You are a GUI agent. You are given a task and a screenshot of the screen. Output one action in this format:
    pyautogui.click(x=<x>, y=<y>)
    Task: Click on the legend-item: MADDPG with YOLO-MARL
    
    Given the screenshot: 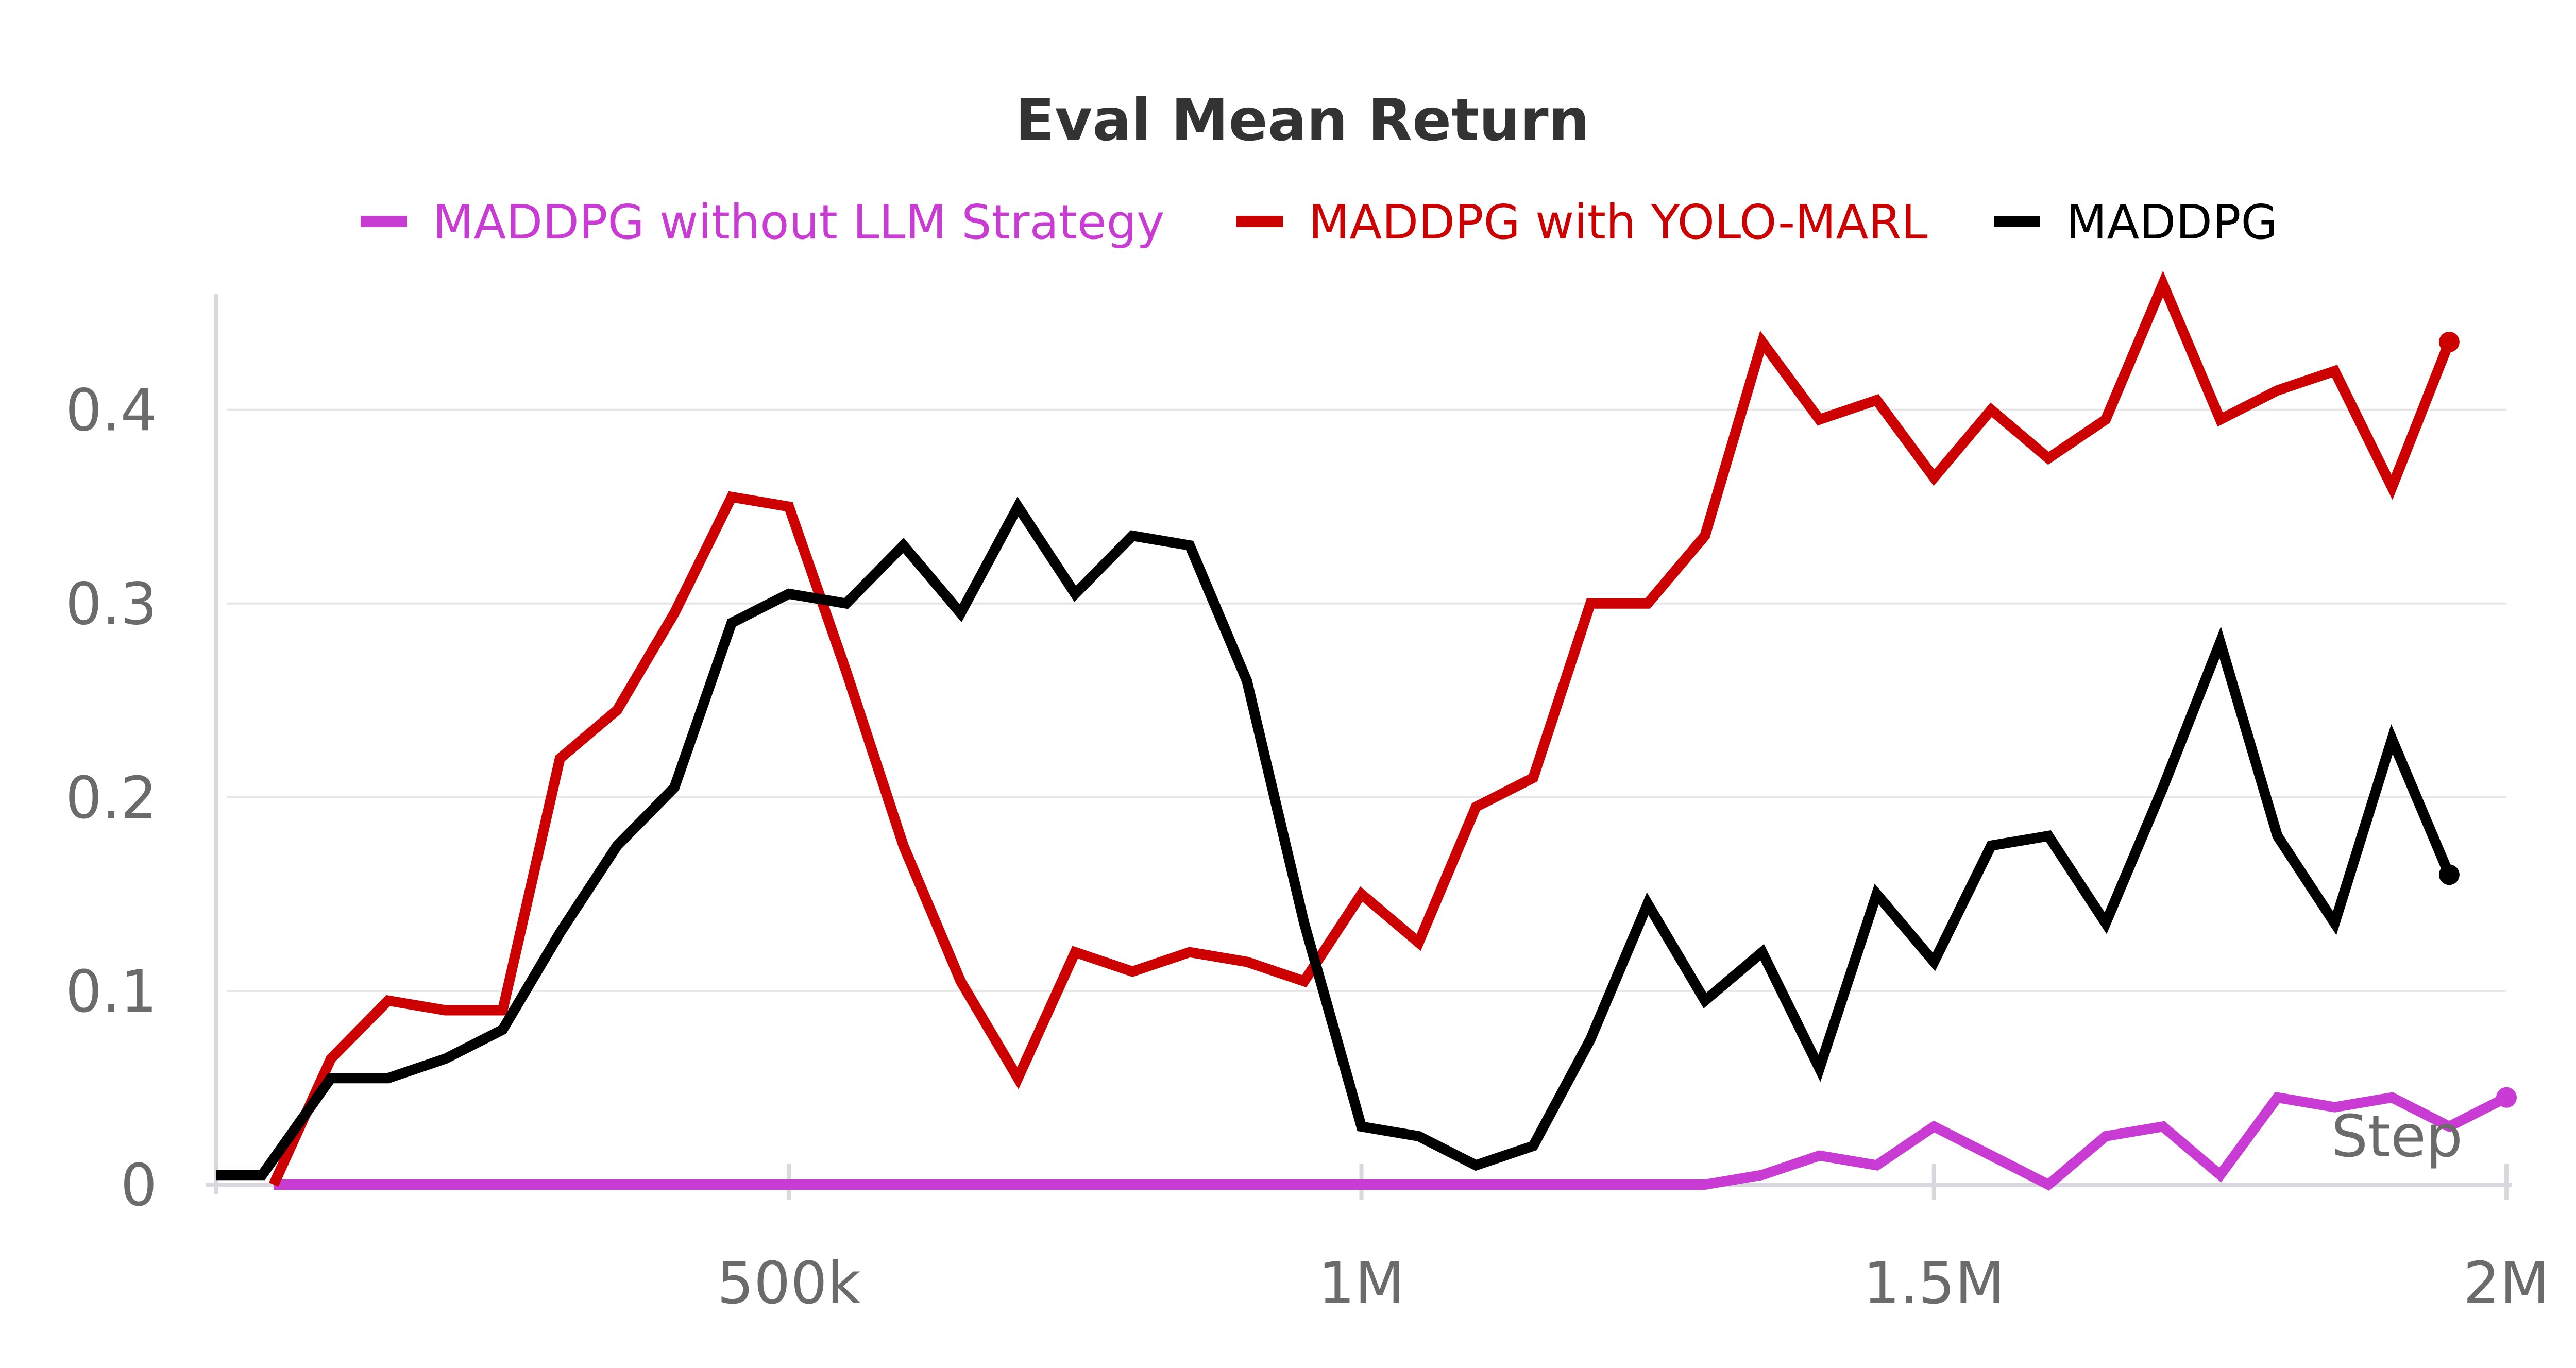 What is the action you would take?
    pyautogui.click(x=1582, y=222)
    